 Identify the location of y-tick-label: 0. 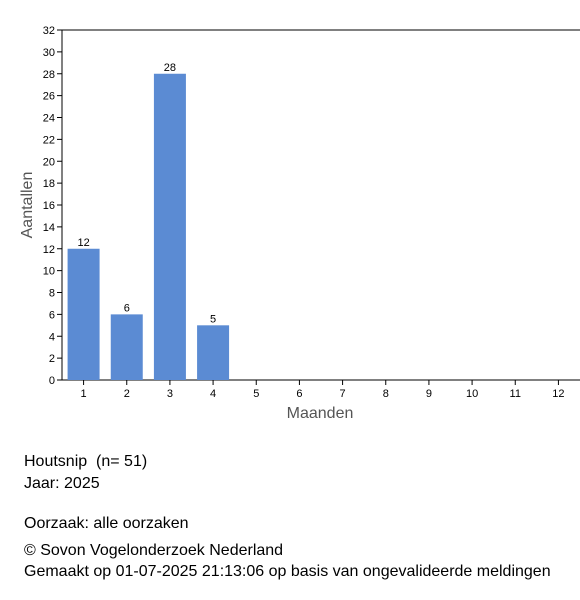
(52, 381).